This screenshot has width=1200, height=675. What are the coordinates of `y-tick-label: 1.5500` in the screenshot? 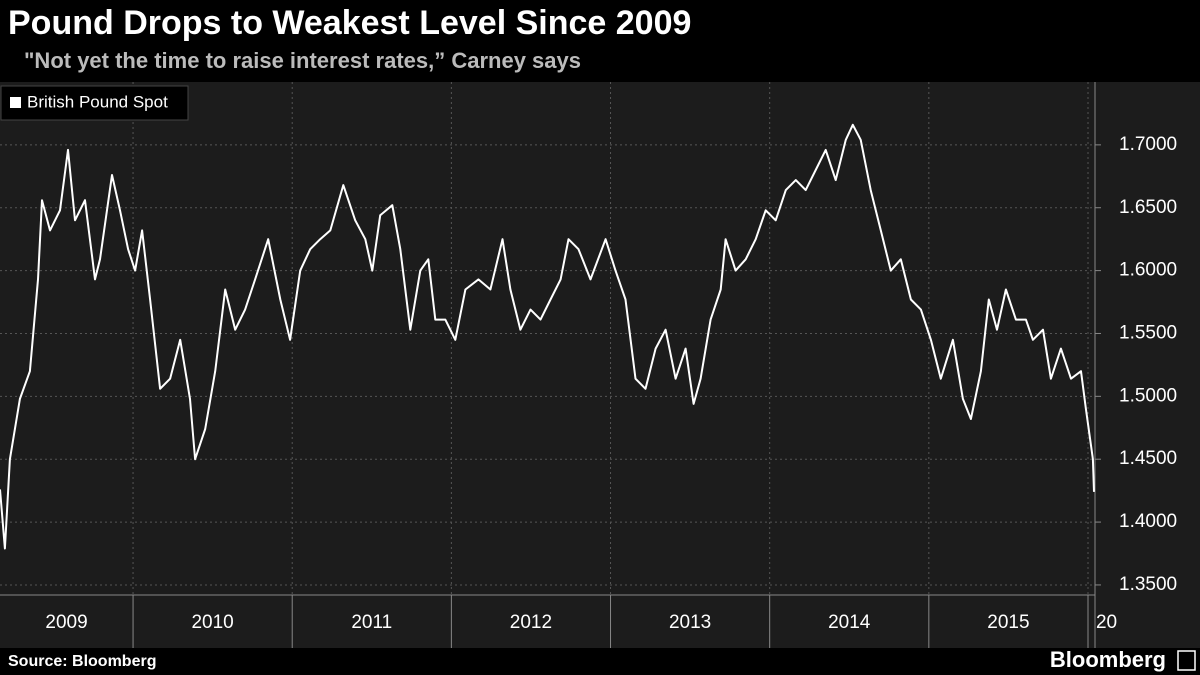 It's located at (1148, 332).